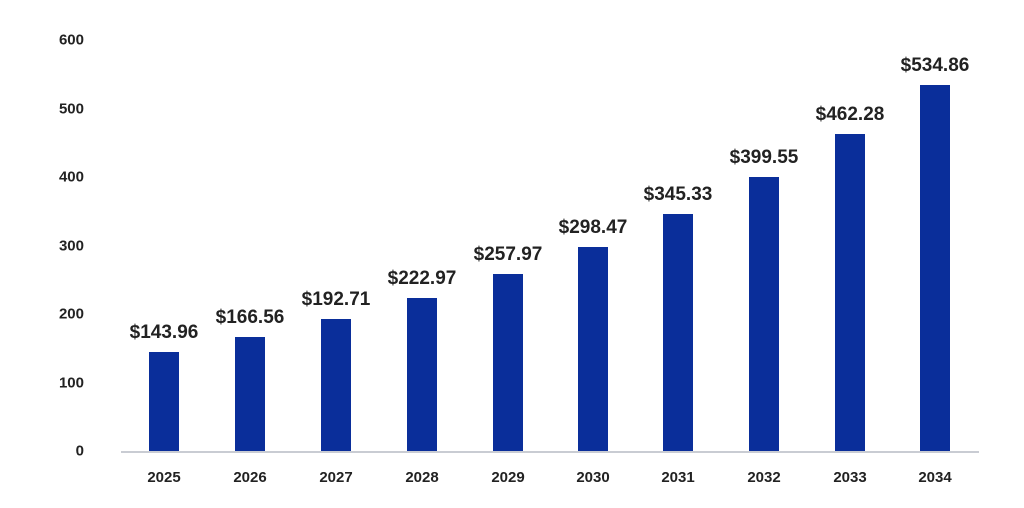  Describe the element at coordinates (508, 477) in the screenshot. I see `x-axis-tick-label: 2029` at that location.